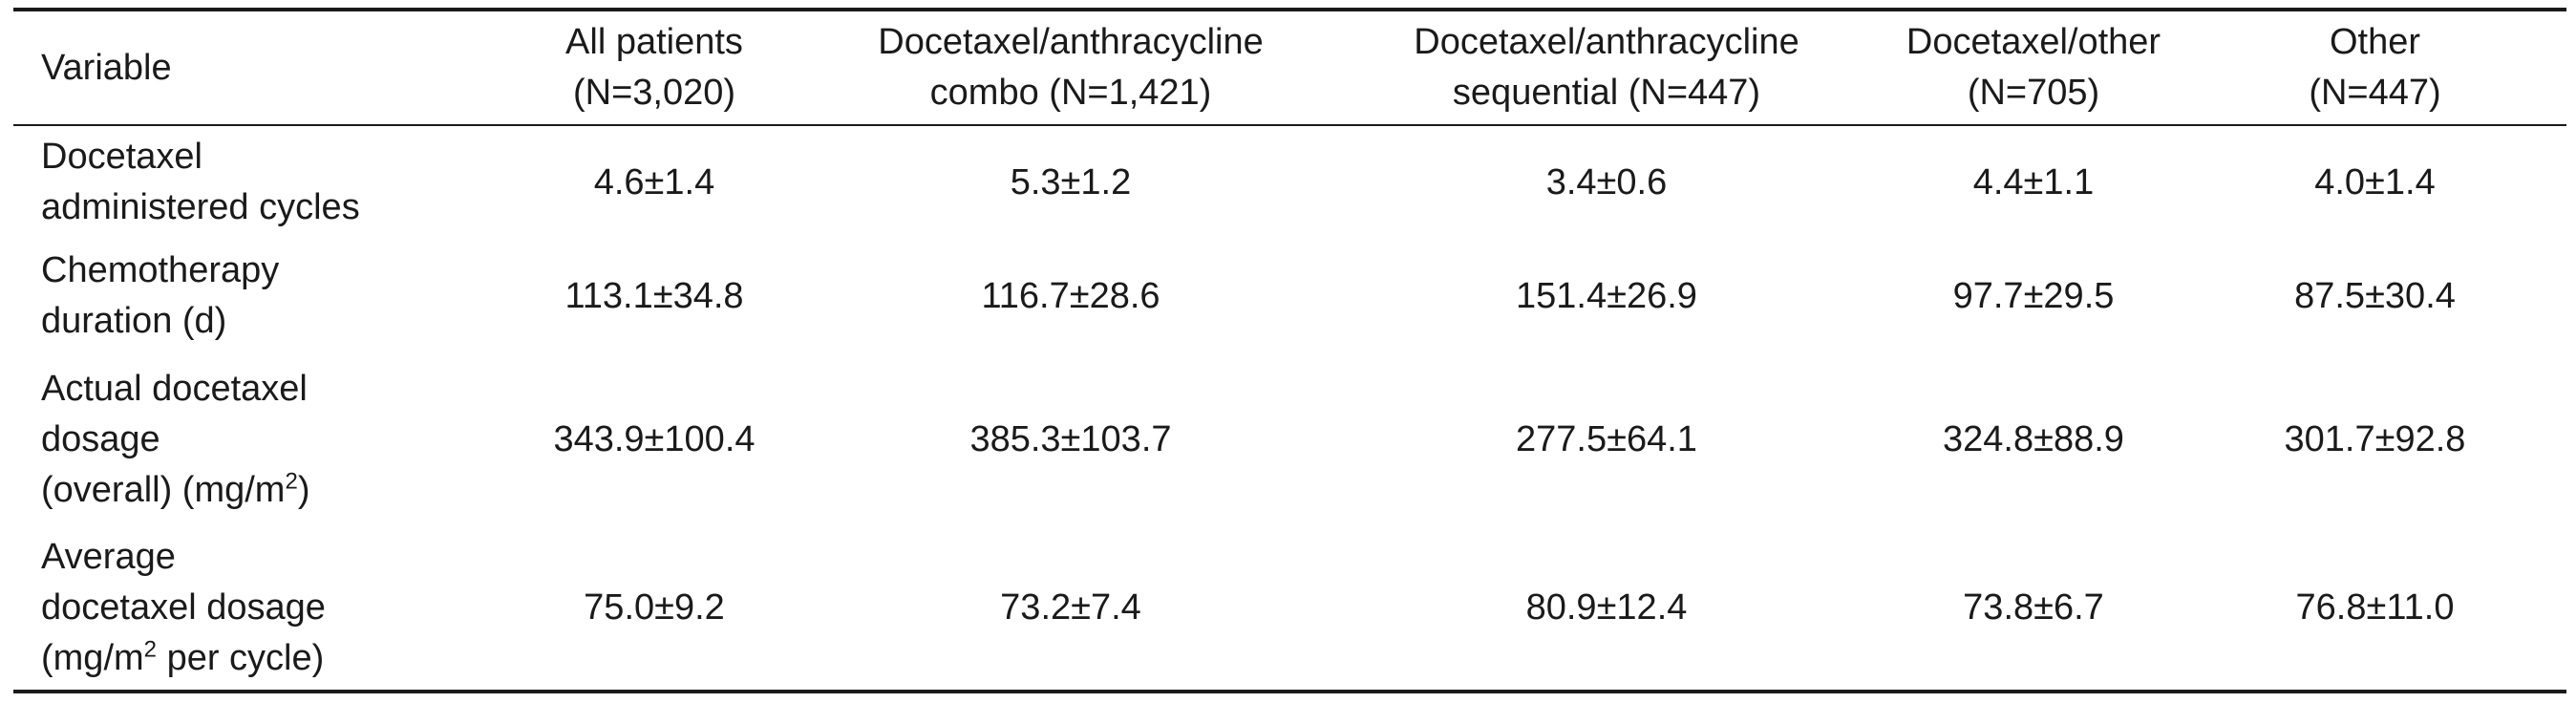 The image size is (2576, 703). I want to click on text-line: Actual docetaxel, so click(269, 389).